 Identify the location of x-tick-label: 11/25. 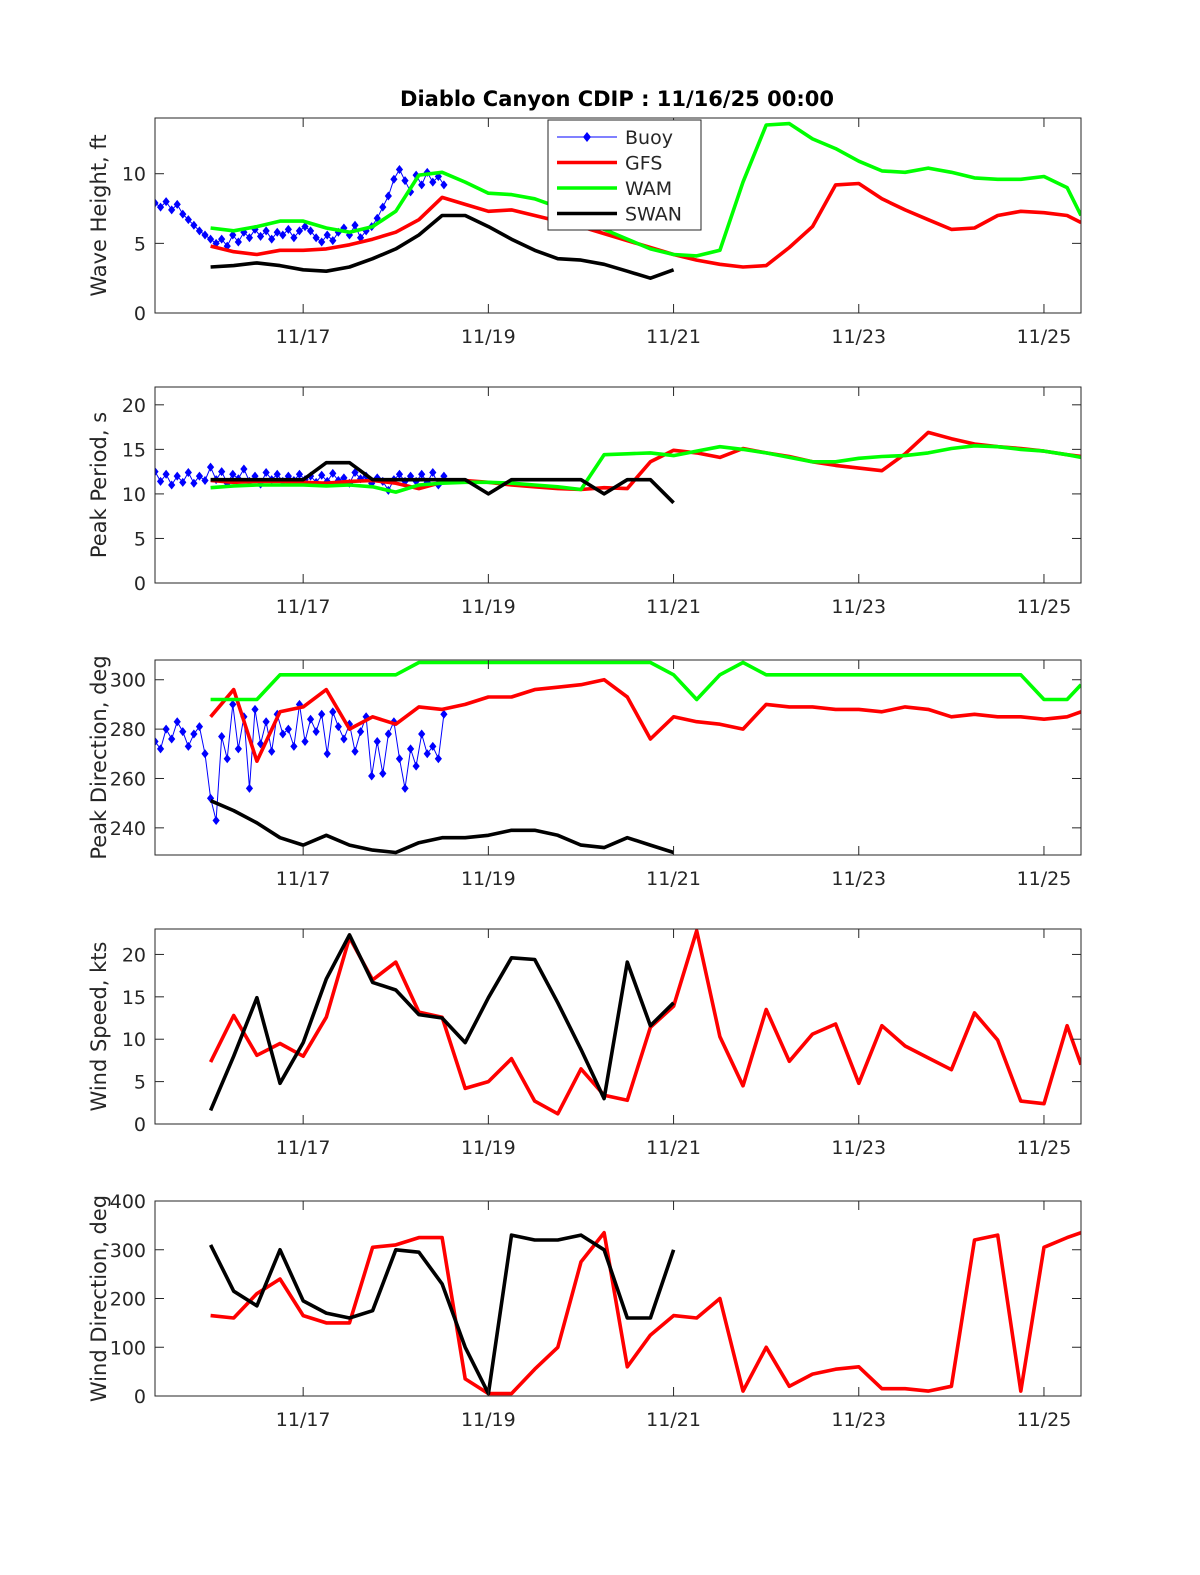
(1044, 1420).